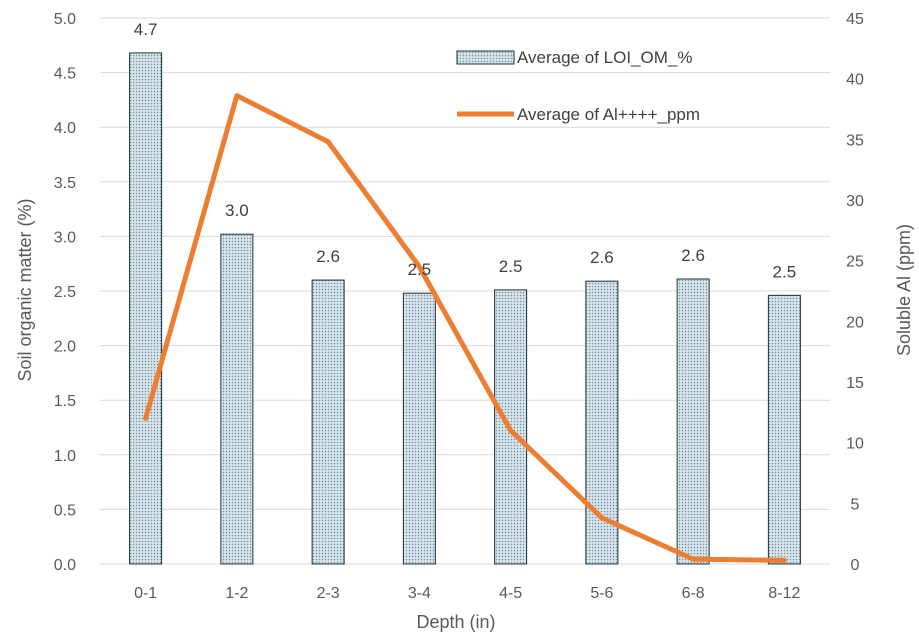 This screenshot has width=919, height=637. What do you see at coordinates (904, 290) in the screenshot?
I see `y2-axis-title: Soluble Al (ppm)` at bounding box center [904, 290].